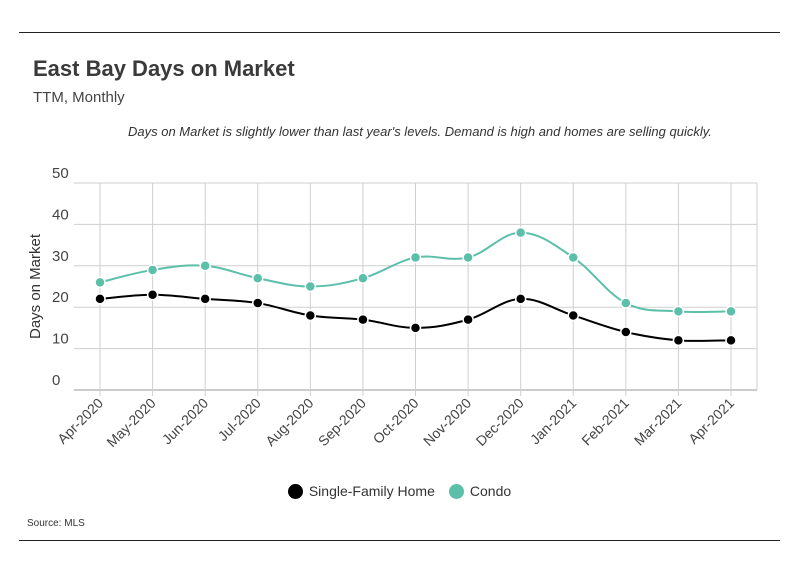 This screenshot has height=575, width=799. I want to click on x-tick-label: Dec-2020, so click(500, 422).